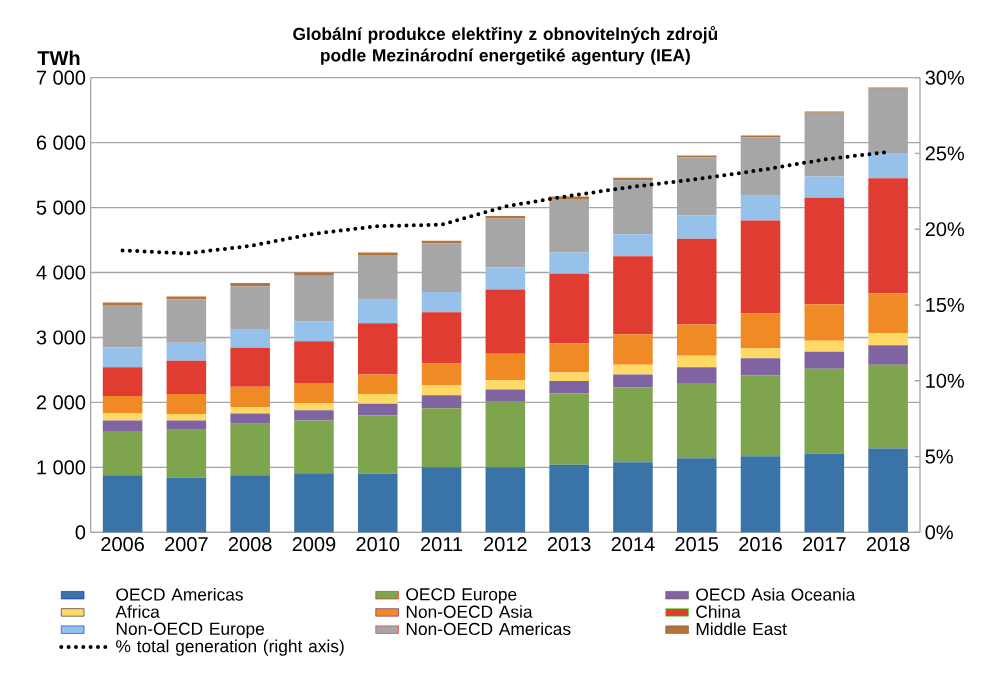  What do you see at coordinates (824, 544) in the screenshot?
I see `x-tick-label: 2017` at bounding box center [824, 544].